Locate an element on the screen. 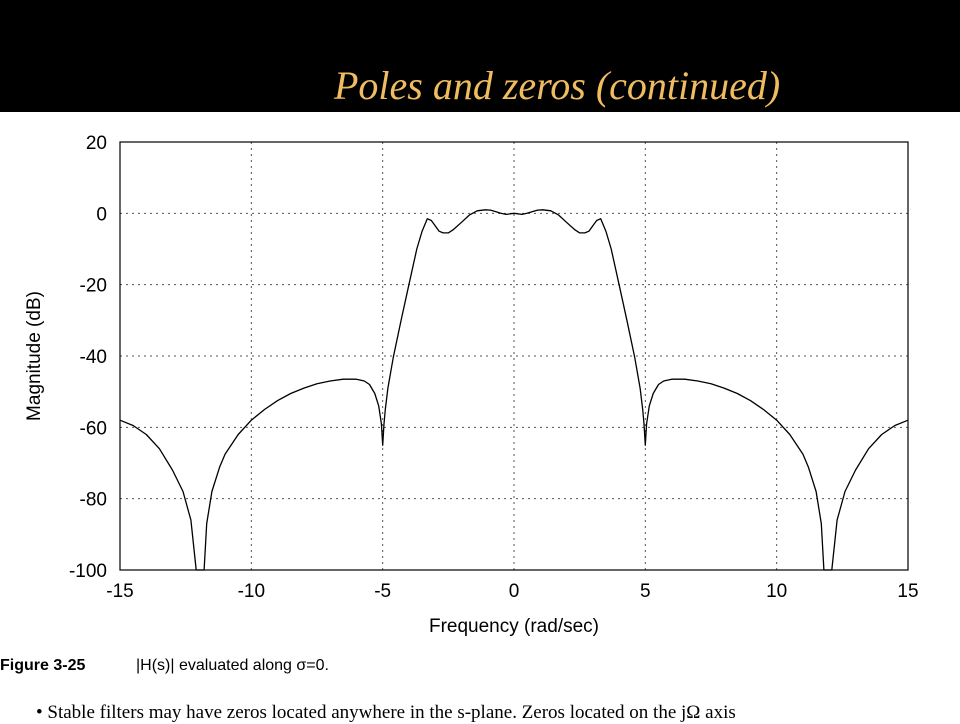 This screenshot has width=960, height=724. x-tick-label: -15 is located at coordinates (119, 591).